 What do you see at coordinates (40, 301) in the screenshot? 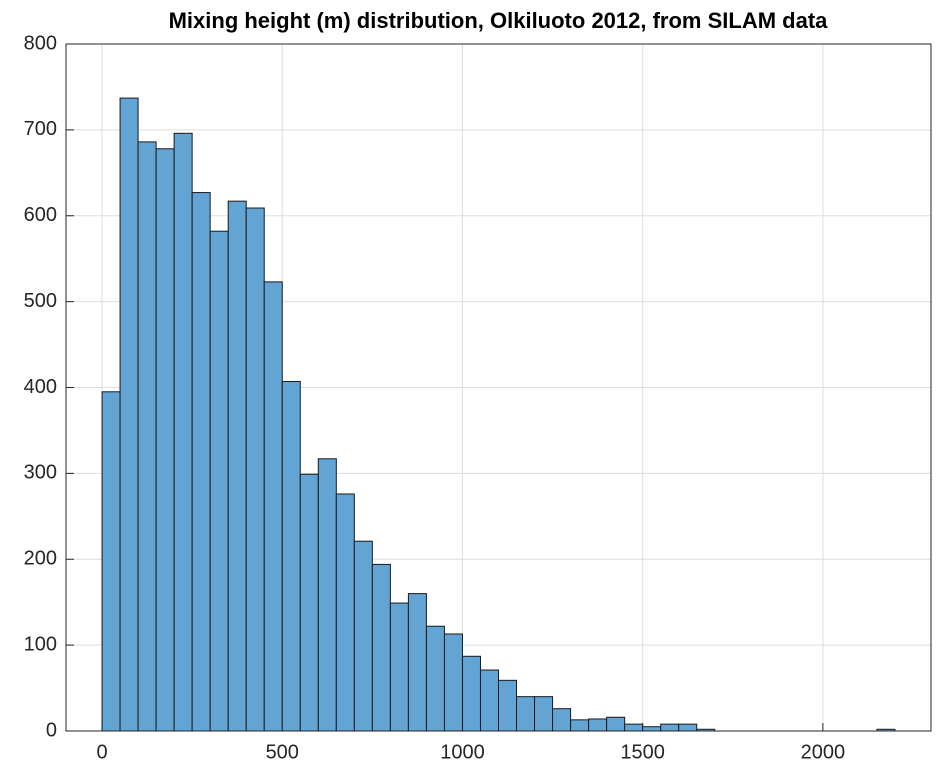
I see `y-tick-label: 500` at bounding box center [40, 301].